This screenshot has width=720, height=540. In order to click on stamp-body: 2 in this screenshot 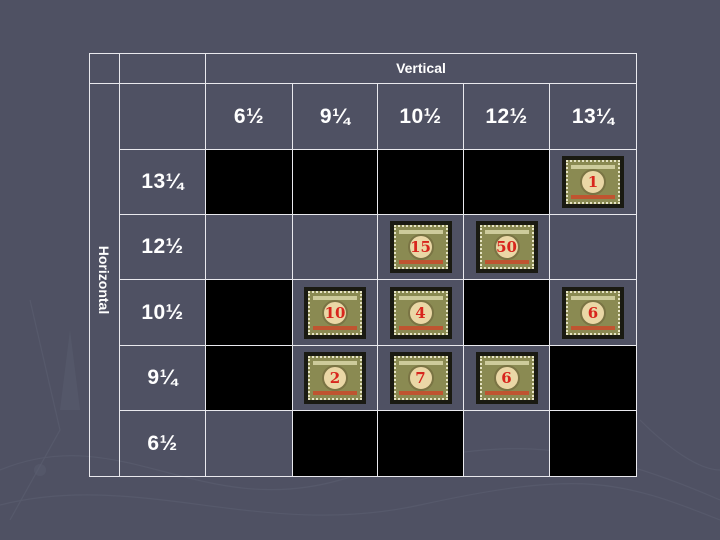, I will do `click(335, 378)`.